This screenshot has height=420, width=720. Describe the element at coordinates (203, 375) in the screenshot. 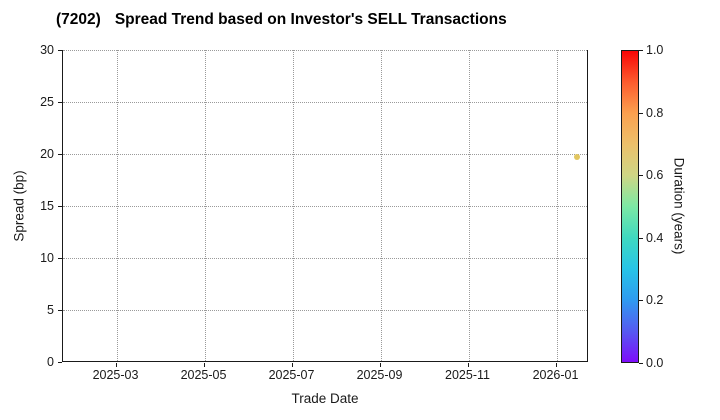

I see `x-tick-label: 2025-05` at that location.